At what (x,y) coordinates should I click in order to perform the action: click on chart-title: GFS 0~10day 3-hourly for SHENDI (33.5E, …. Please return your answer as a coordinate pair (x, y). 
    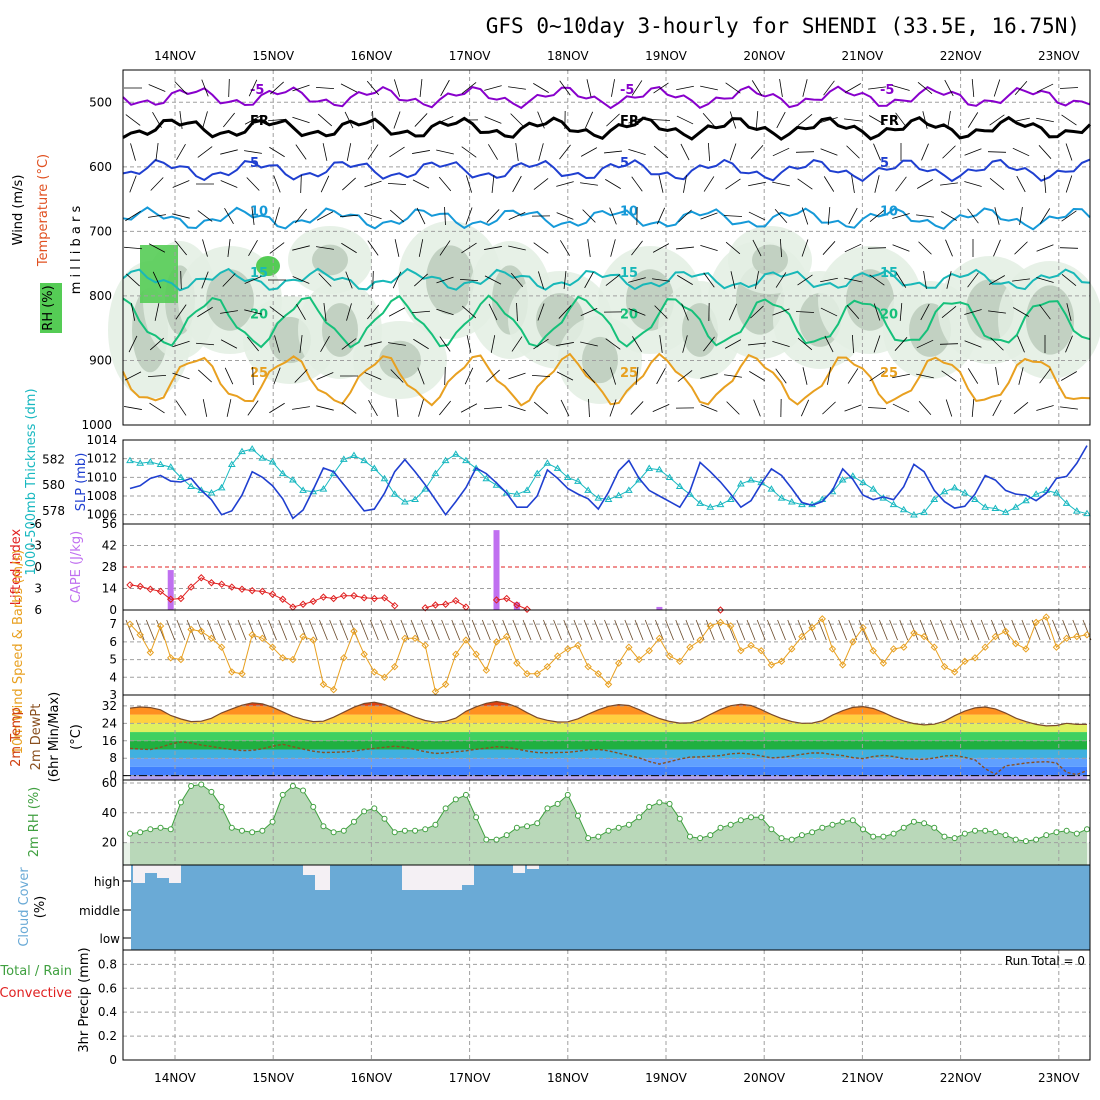
    Looking at the image, I should click on (783, 26).